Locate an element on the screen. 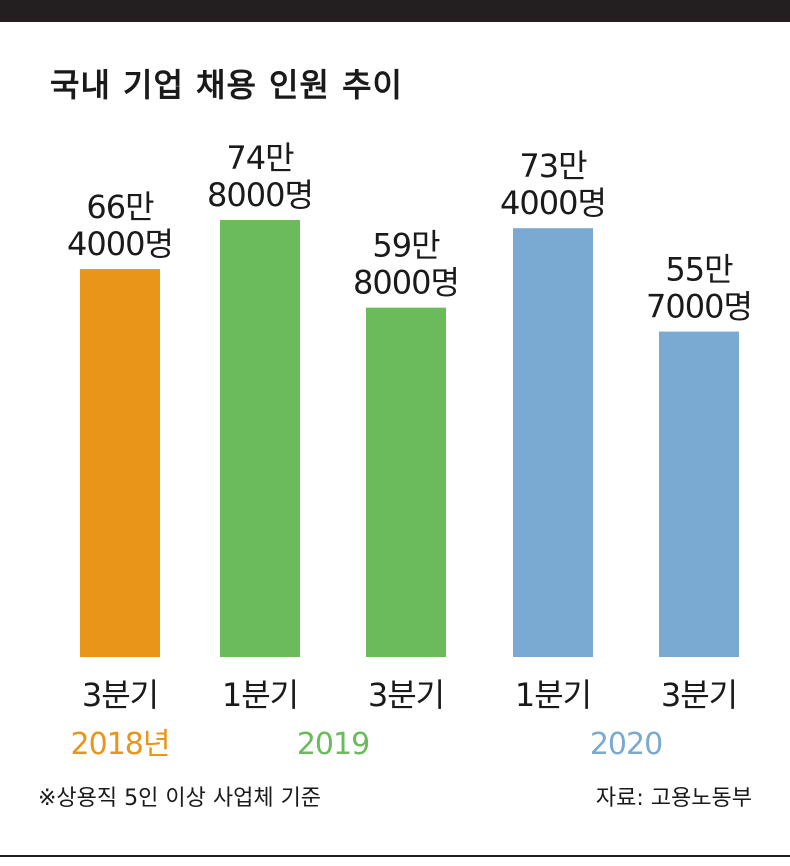 Image resolution: width=790 pixels, height=866 pixels. category-label-5: 3분기 is located at coordinates (699, 695).